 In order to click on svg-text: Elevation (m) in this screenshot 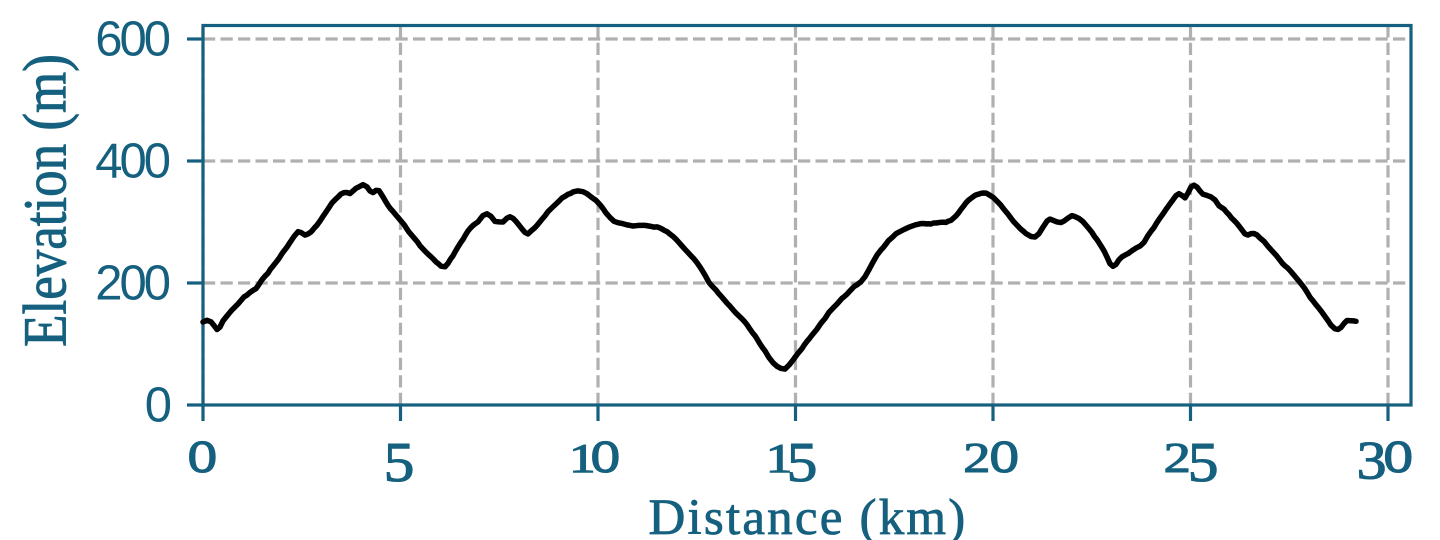, I will do `click(45, 200)`.